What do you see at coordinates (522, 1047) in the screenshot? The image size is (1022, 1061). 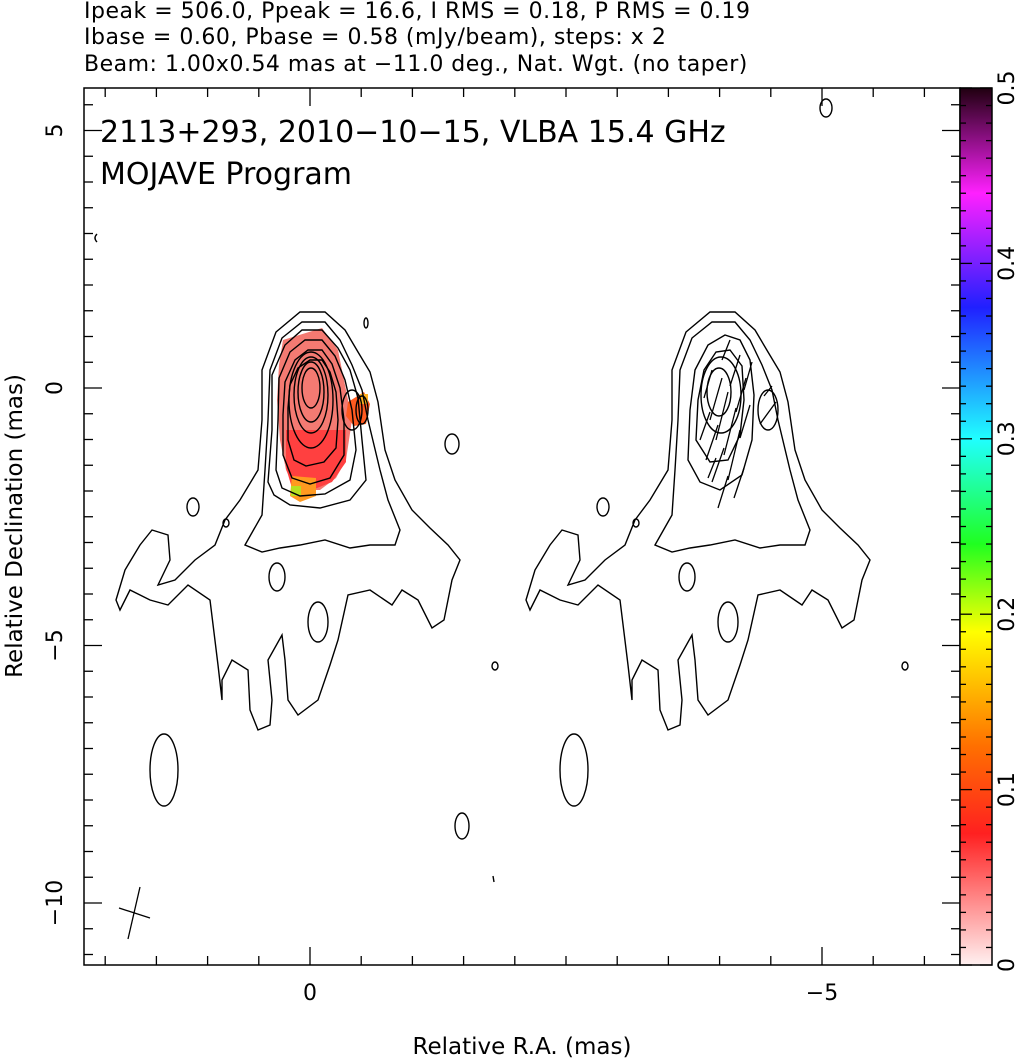 I see `x-axis-label: Relative R.A. (mas)` at bounding box center [522, 1047].